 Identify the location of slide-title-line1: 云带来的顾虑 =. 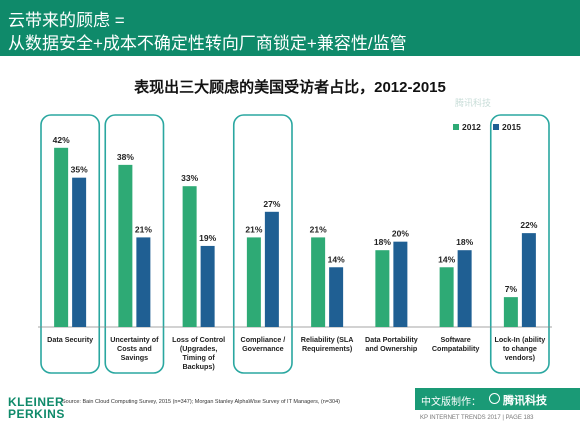
(66, 20).